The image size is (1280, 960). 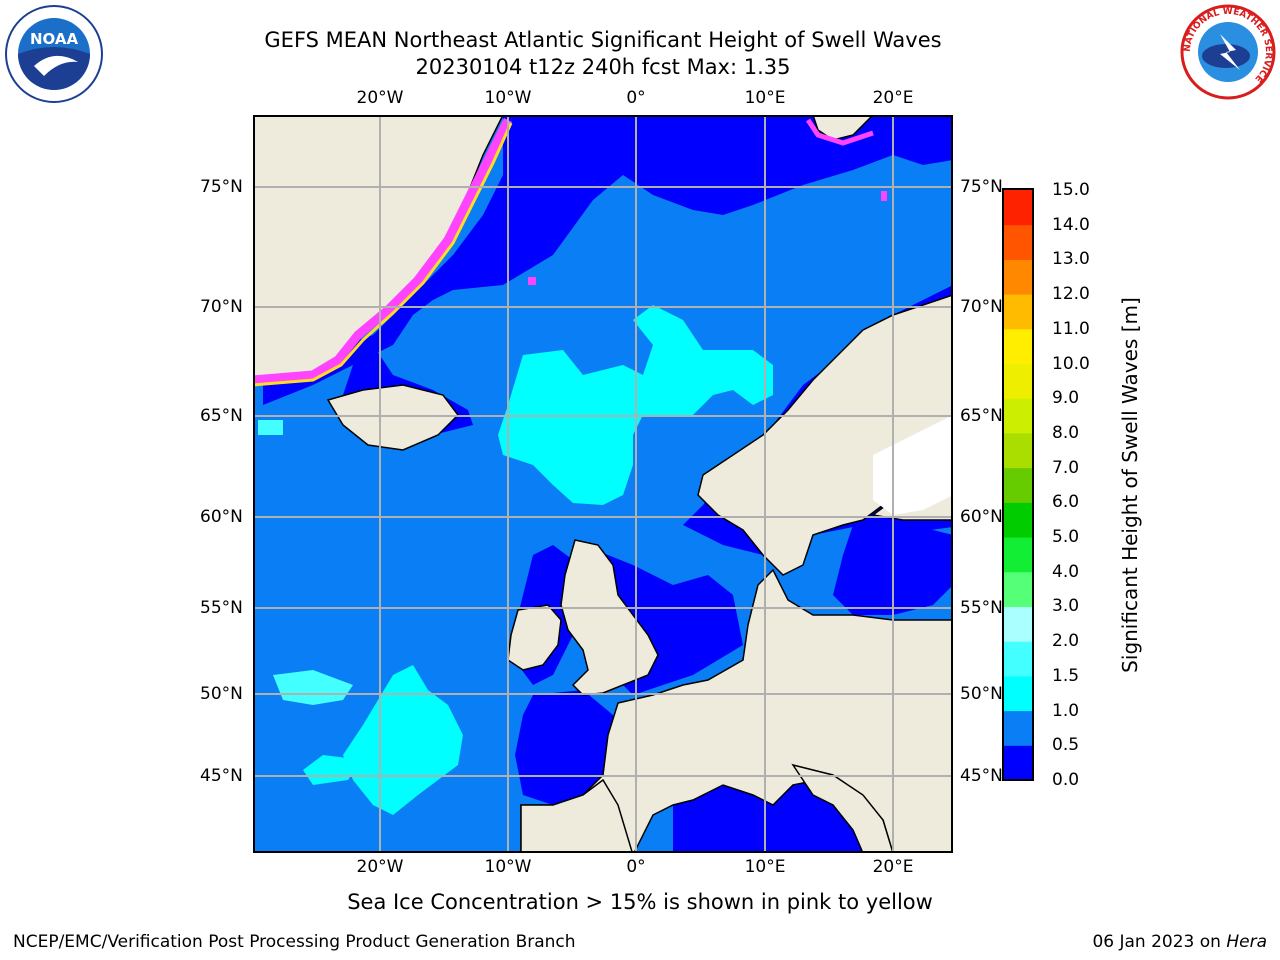 What do you see at coordinates (1066, 606) in the screenshot?
I see `colorbar-tick-label: 3.0` at bounding box center [1066, 606].